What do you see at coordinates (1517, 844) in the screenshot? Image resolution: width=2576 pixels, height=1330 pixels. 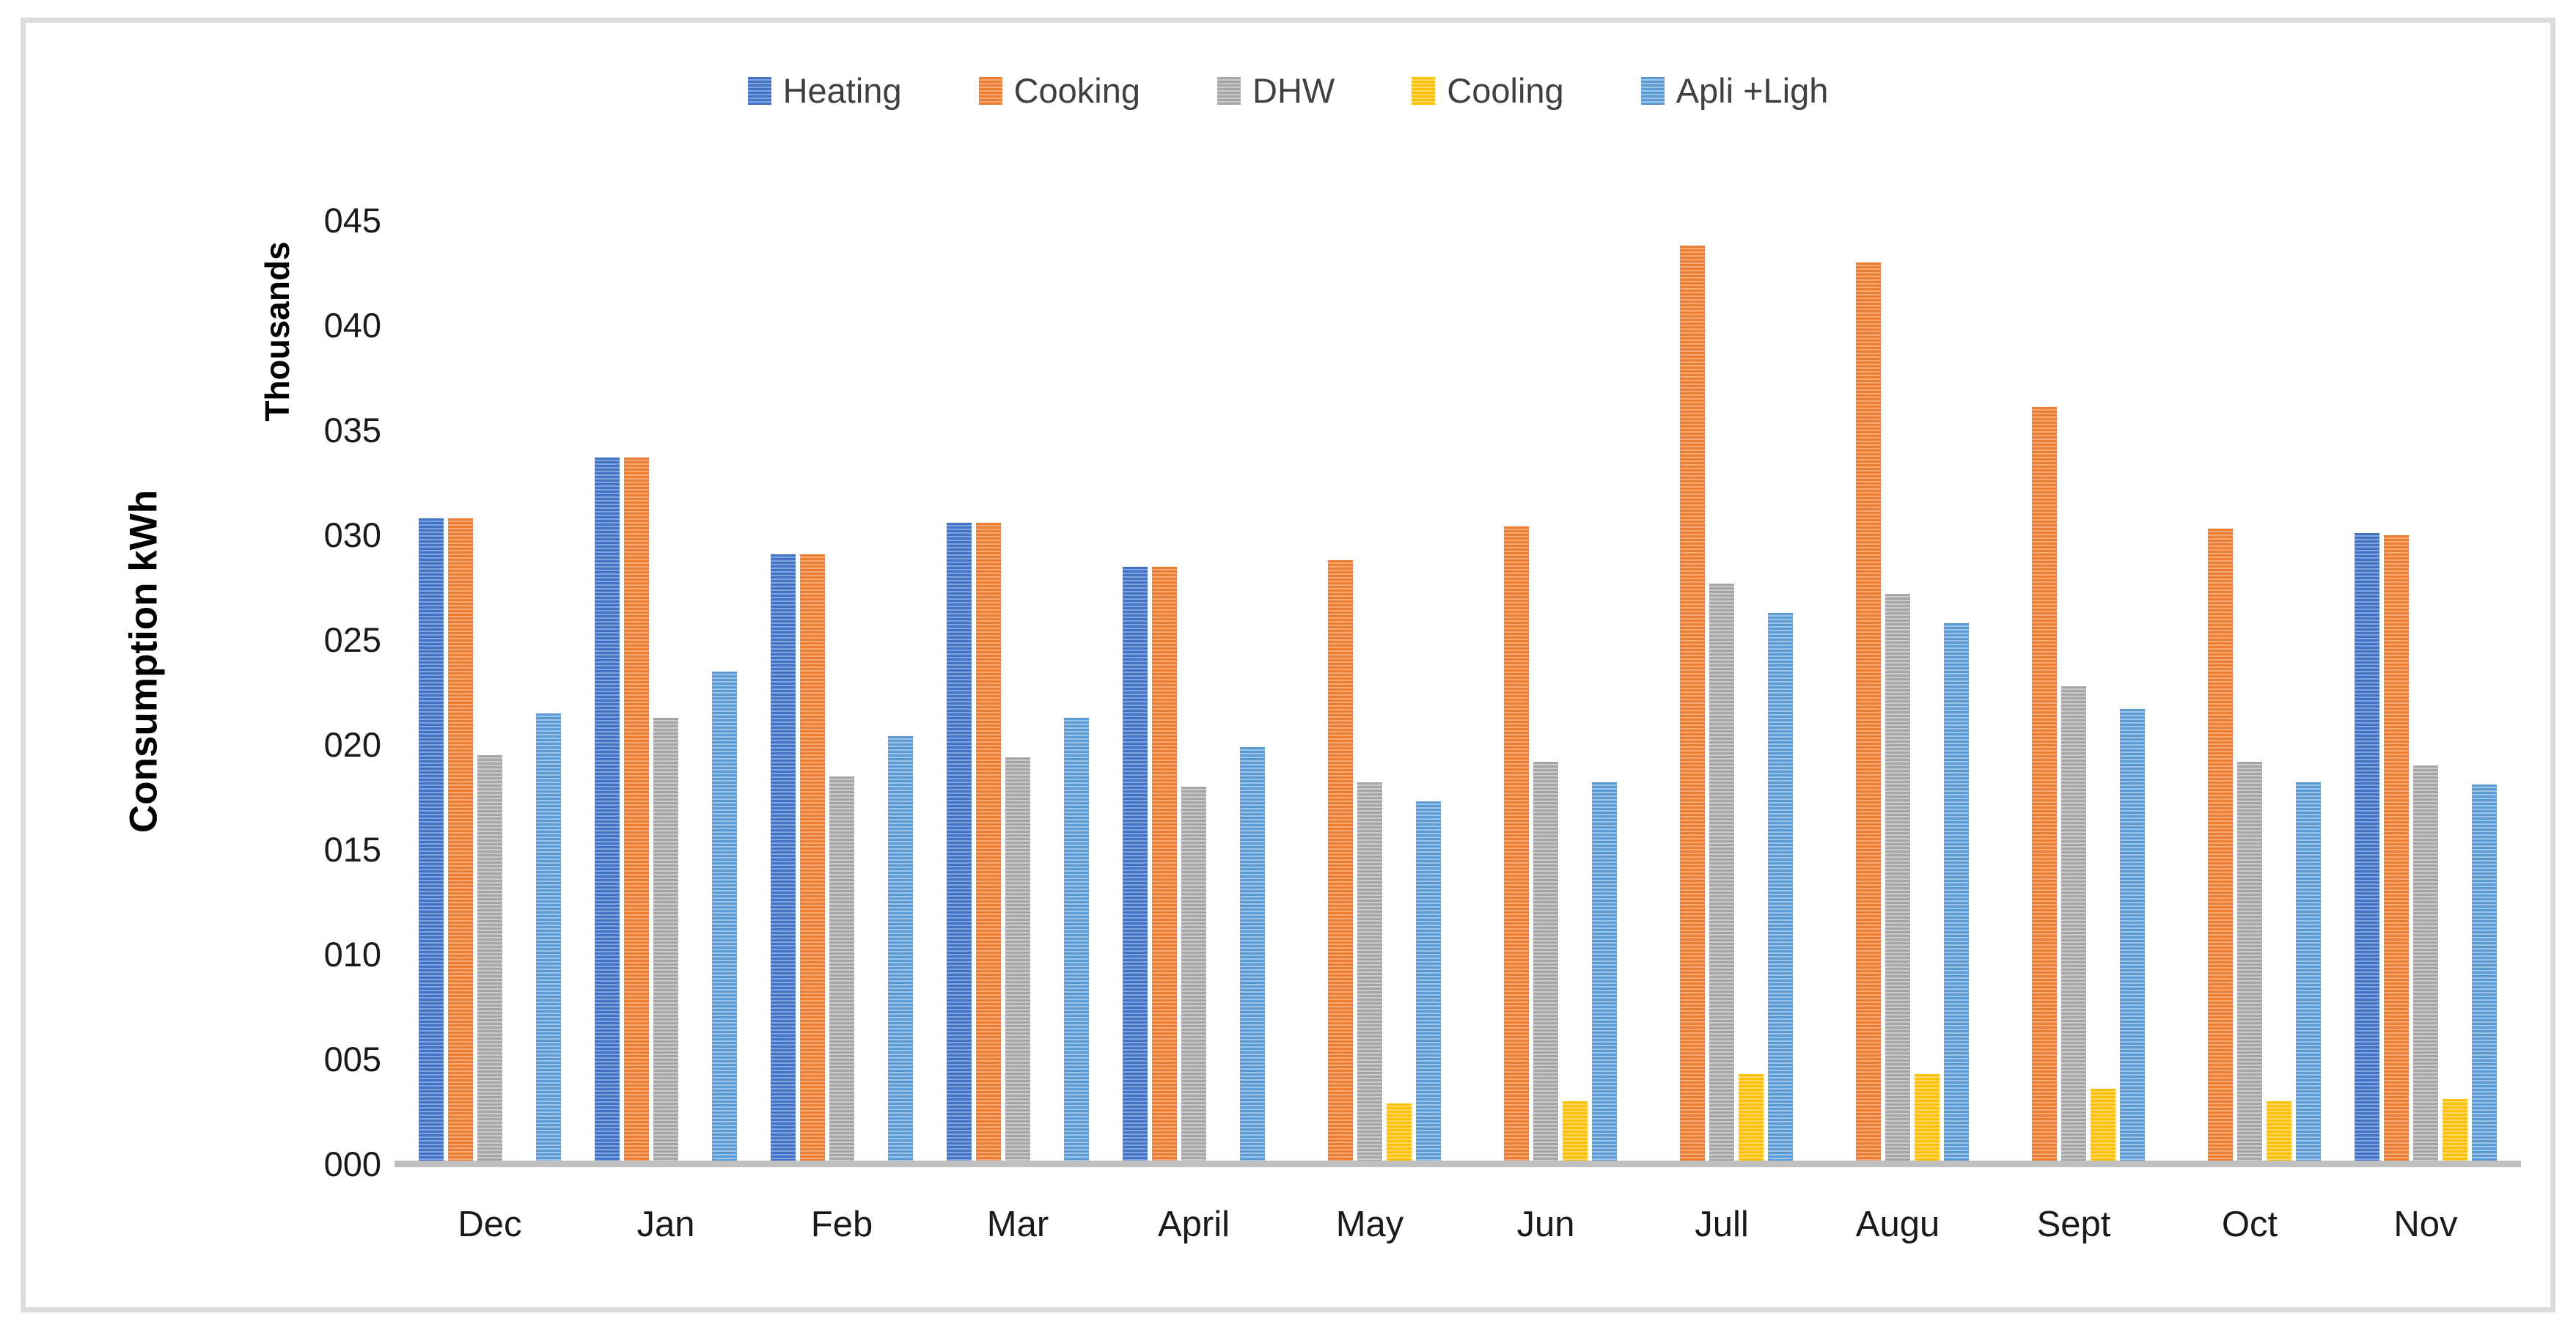 I see `bar-cooking-jun` at bounding box center [1517, 844].